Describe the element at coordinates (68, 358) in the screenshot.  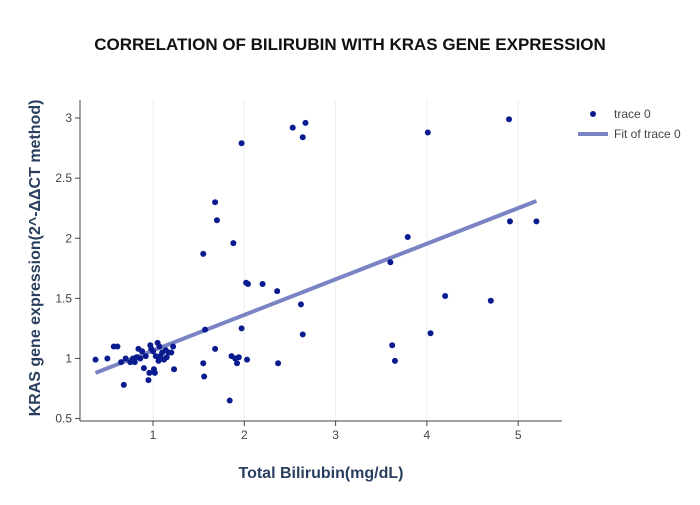
I see `y-tick-label: 1` at that location.